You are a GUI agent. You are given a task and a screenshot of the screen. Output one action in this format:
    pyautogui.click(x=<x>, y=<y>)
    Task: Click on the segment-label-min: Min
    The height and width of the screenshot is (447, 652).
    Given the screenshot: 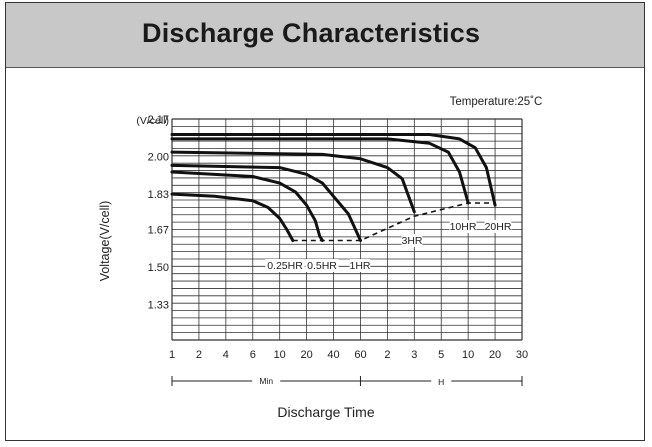 What is the action you would take?
    pyautogui.click(x=266, y=381)
    